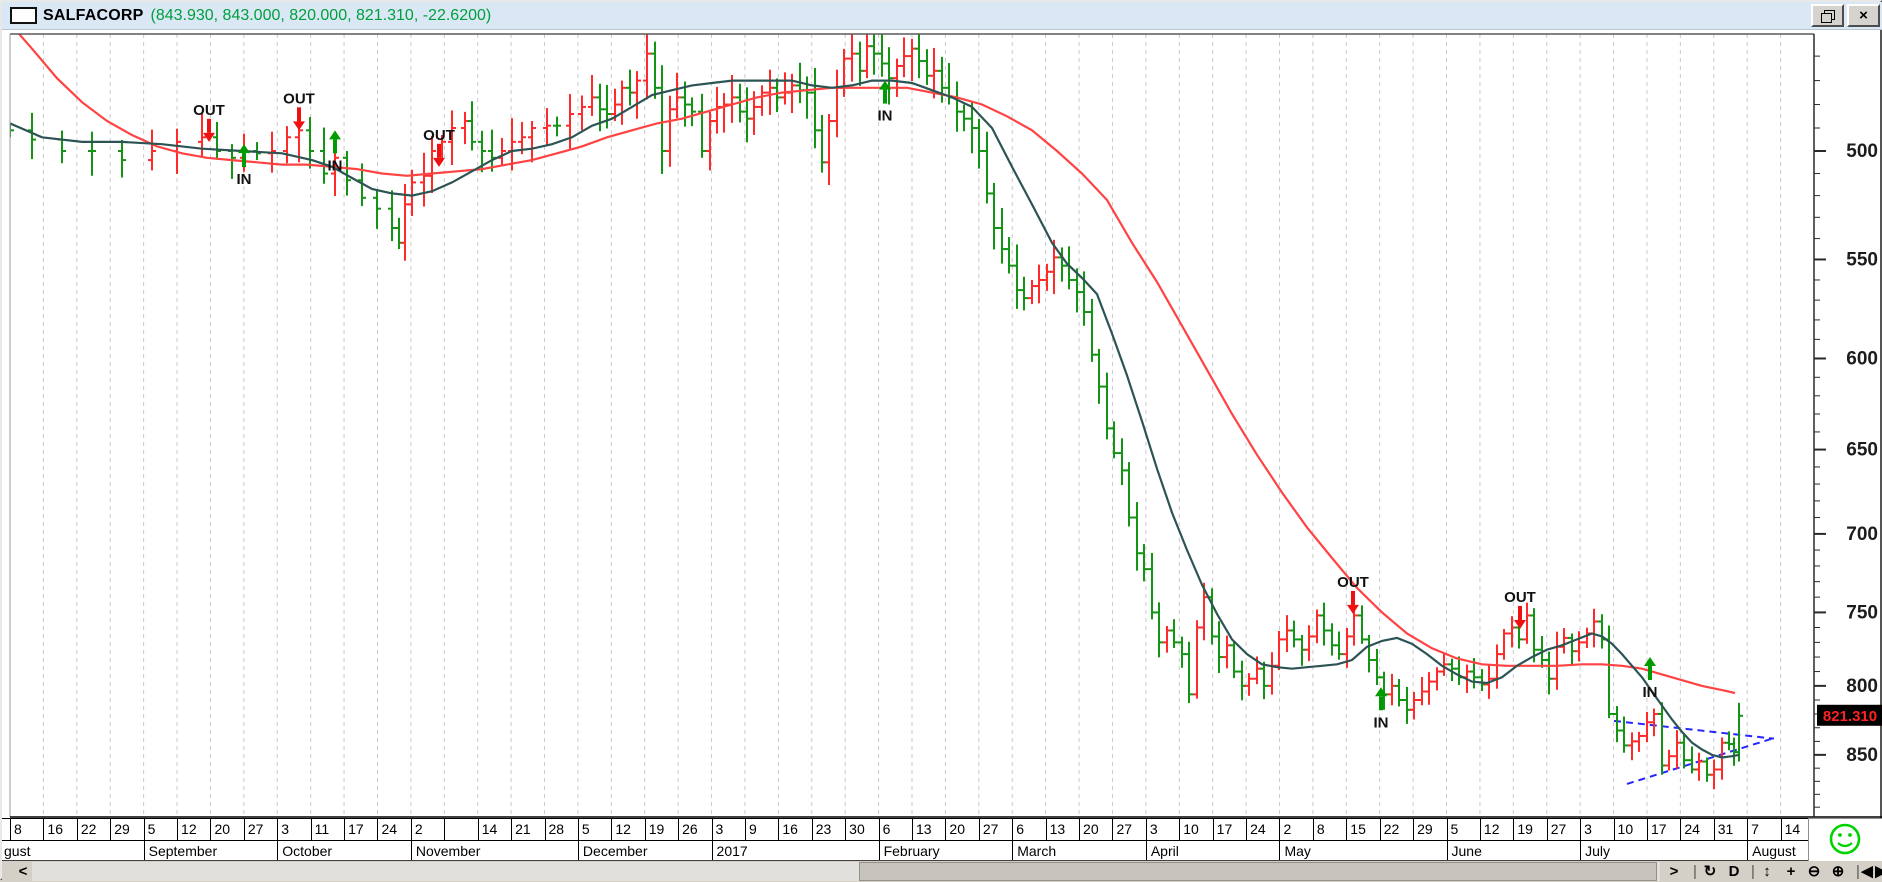  I want to click on day-tick-label: 11, so click(322, 829).